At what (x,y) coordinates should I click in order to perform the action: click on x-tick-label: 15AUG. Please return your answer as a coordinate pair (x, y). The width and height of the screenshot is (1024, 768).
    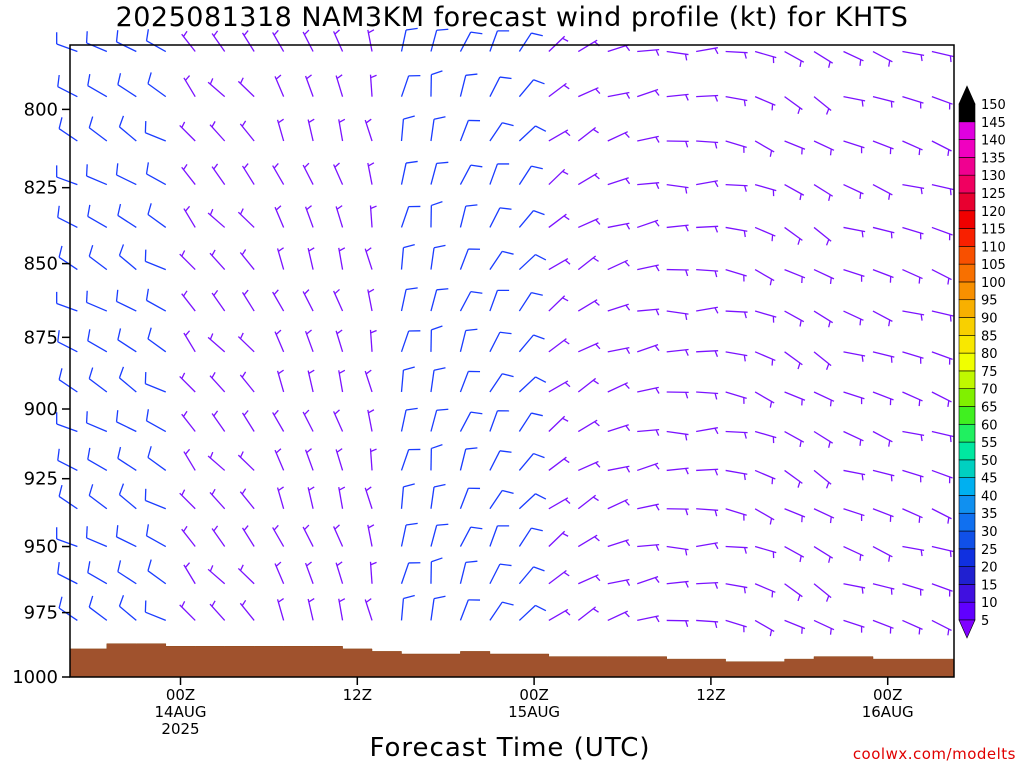
    Looking at the image, I should click on (534, 712).